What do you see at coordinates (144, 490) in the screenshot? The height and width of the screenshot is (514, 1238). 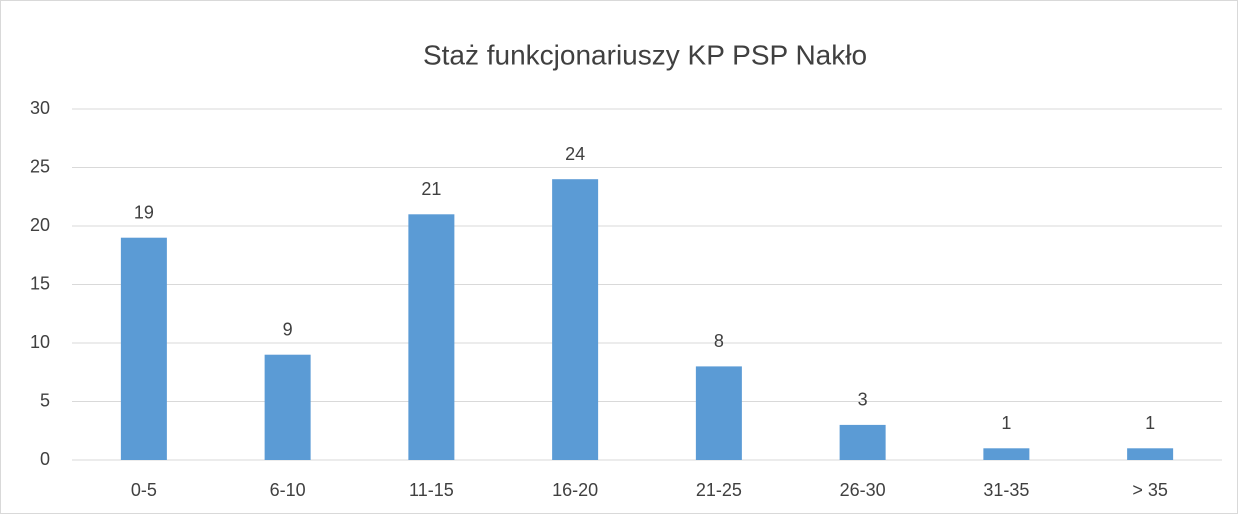 I see `x-tick-label: 0-5` at bounding box center [144, 490].